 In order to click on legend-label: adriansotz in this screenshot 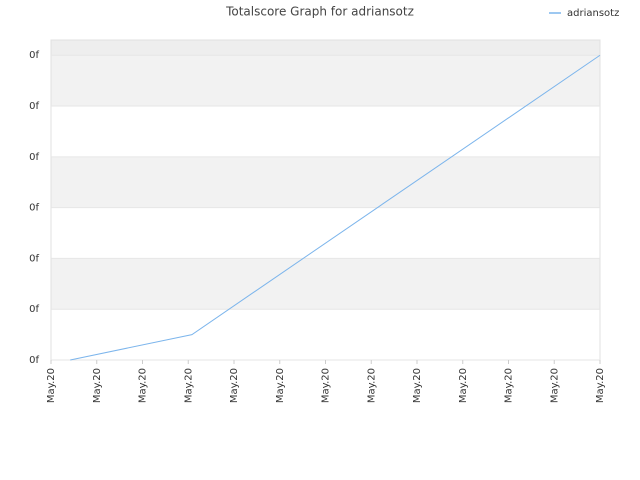, I will do `click(593, 13)`.